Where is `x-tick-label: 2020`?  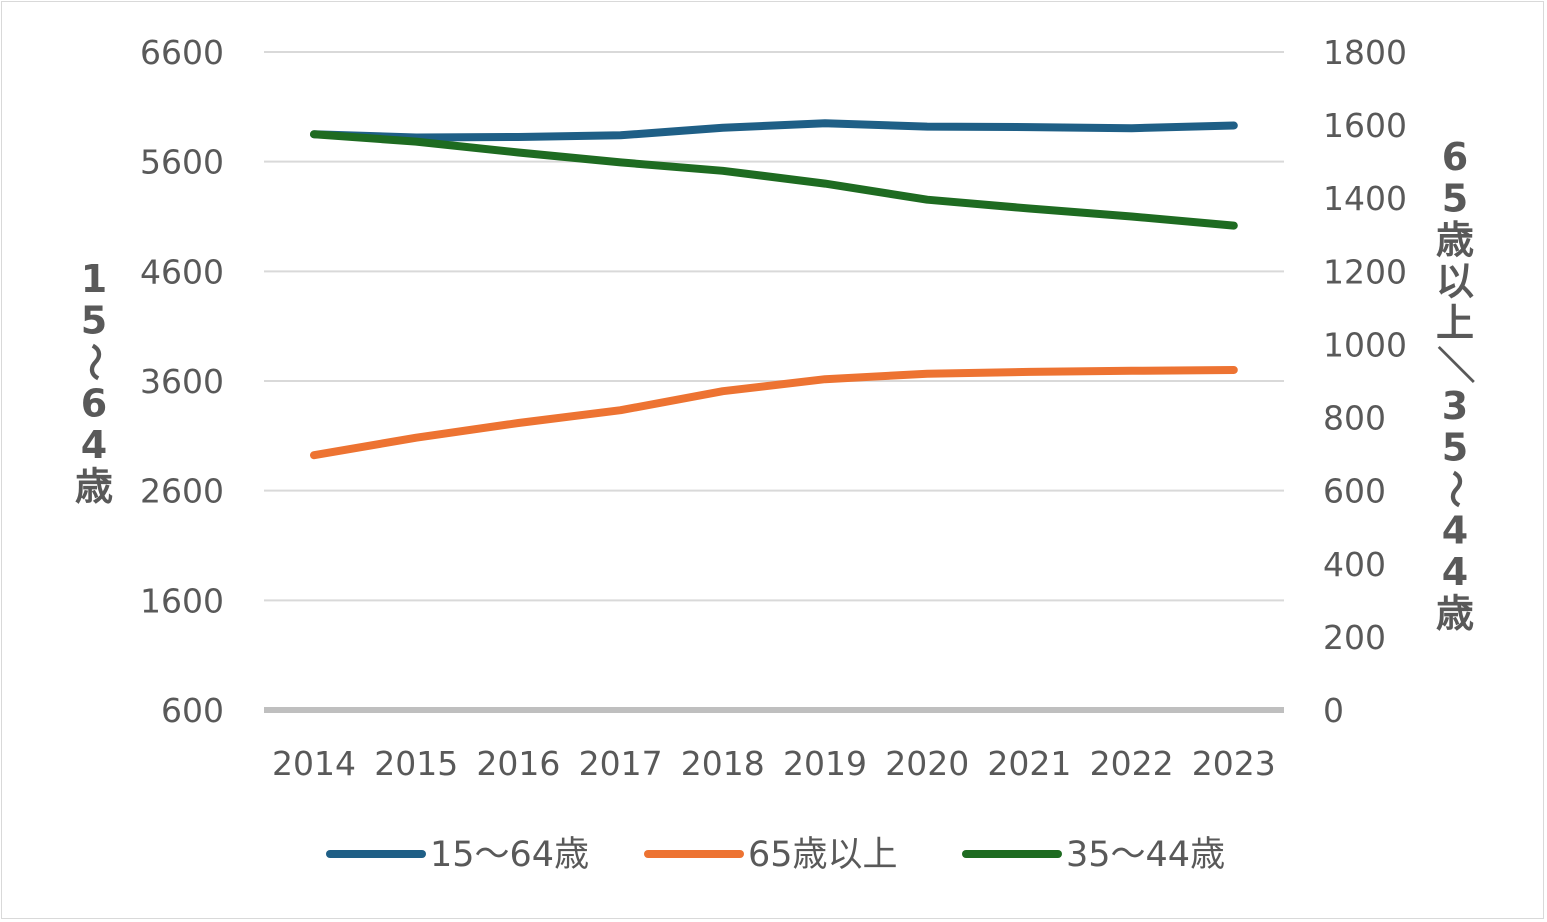 x-tick-label: 2020 is located at coordinates (927, 763).